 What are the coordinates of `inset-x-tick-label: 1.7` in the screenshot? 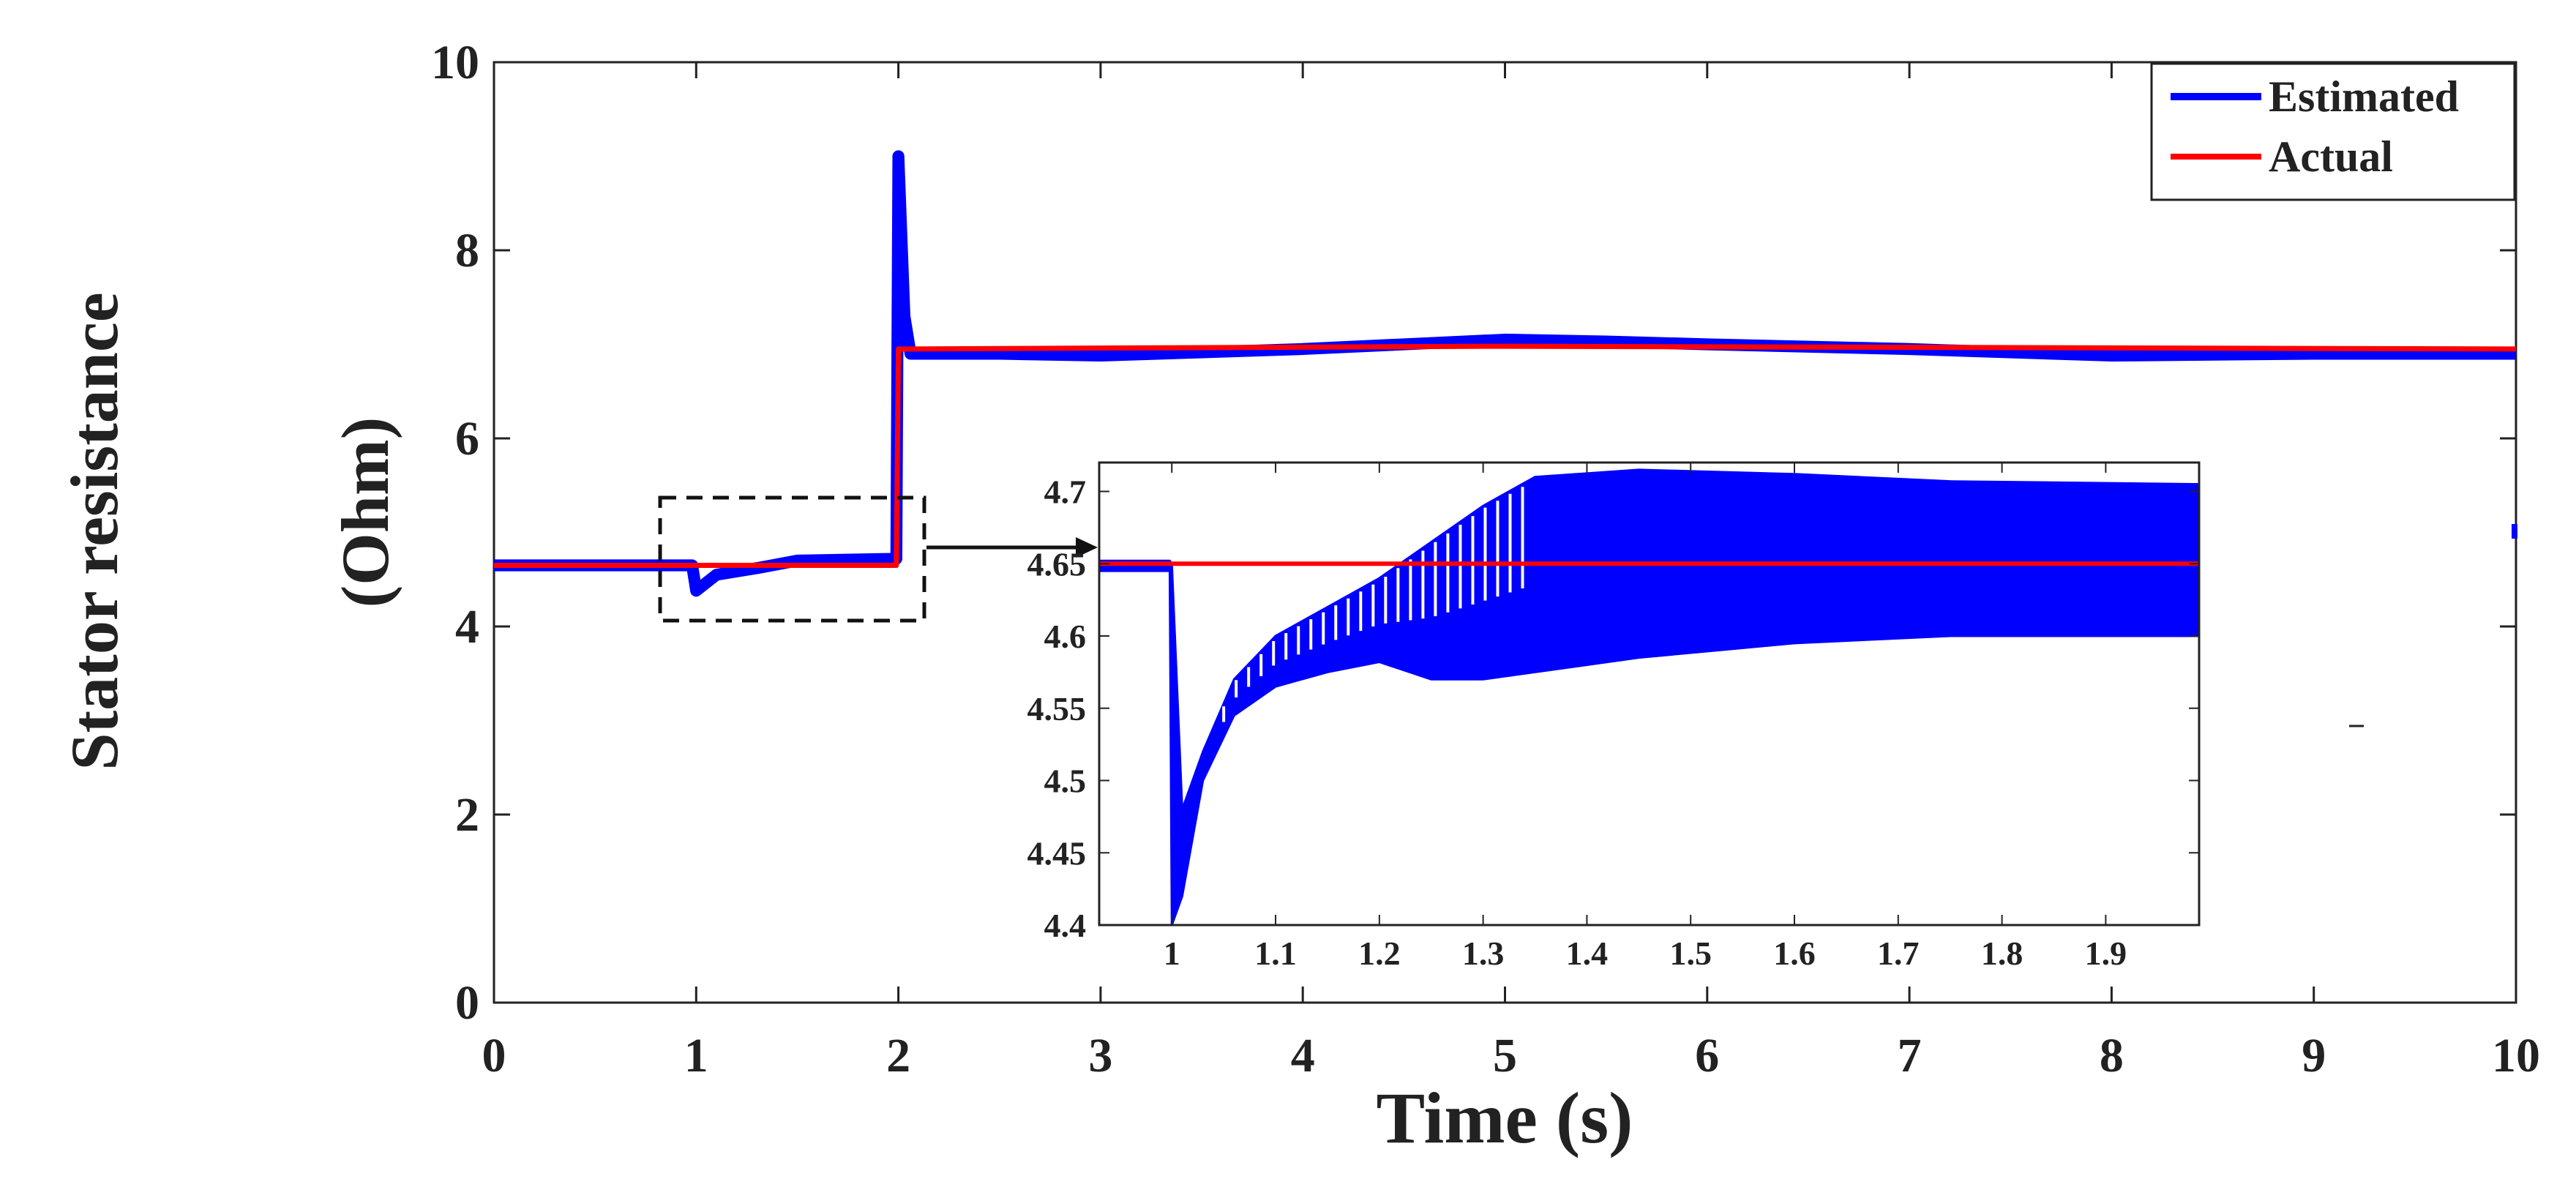 It's located at (1898, 953).